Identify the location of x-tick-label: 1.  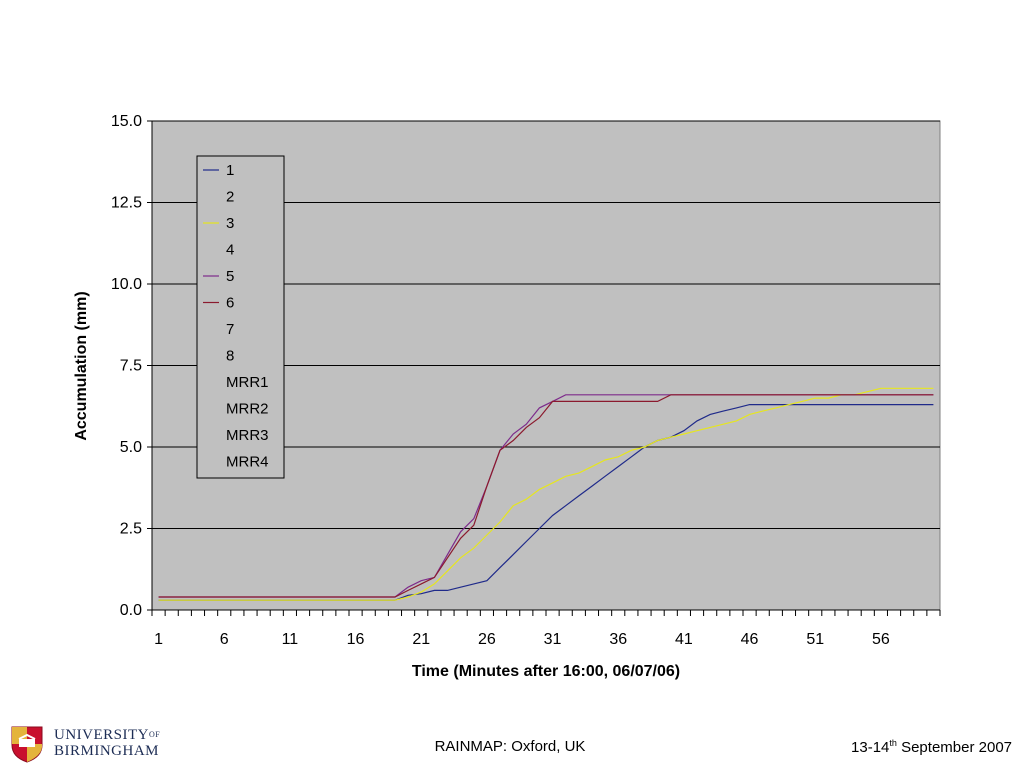
(158, 639).